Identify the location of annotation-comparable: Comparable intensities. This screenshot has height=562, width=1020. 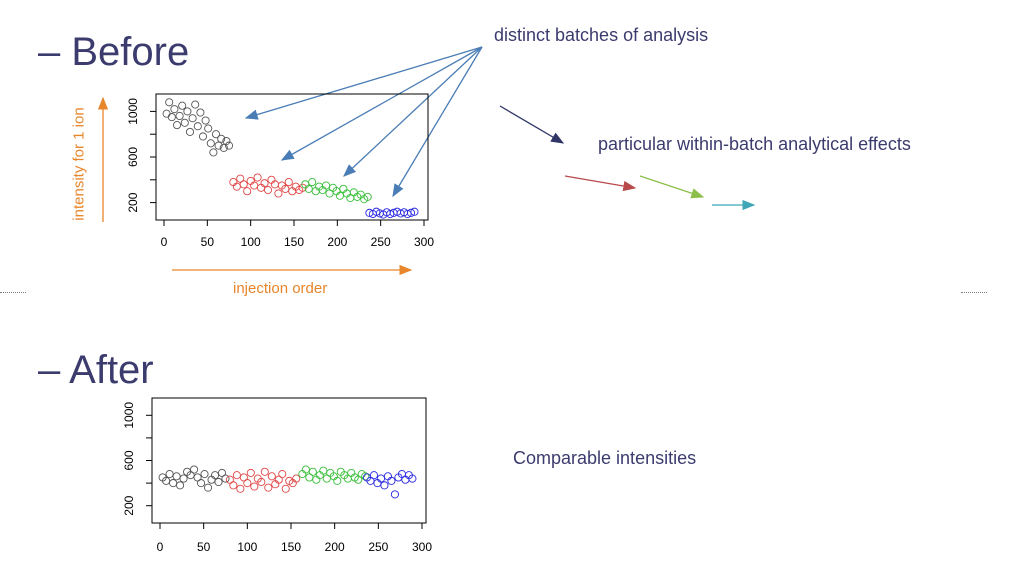
(605, 458).